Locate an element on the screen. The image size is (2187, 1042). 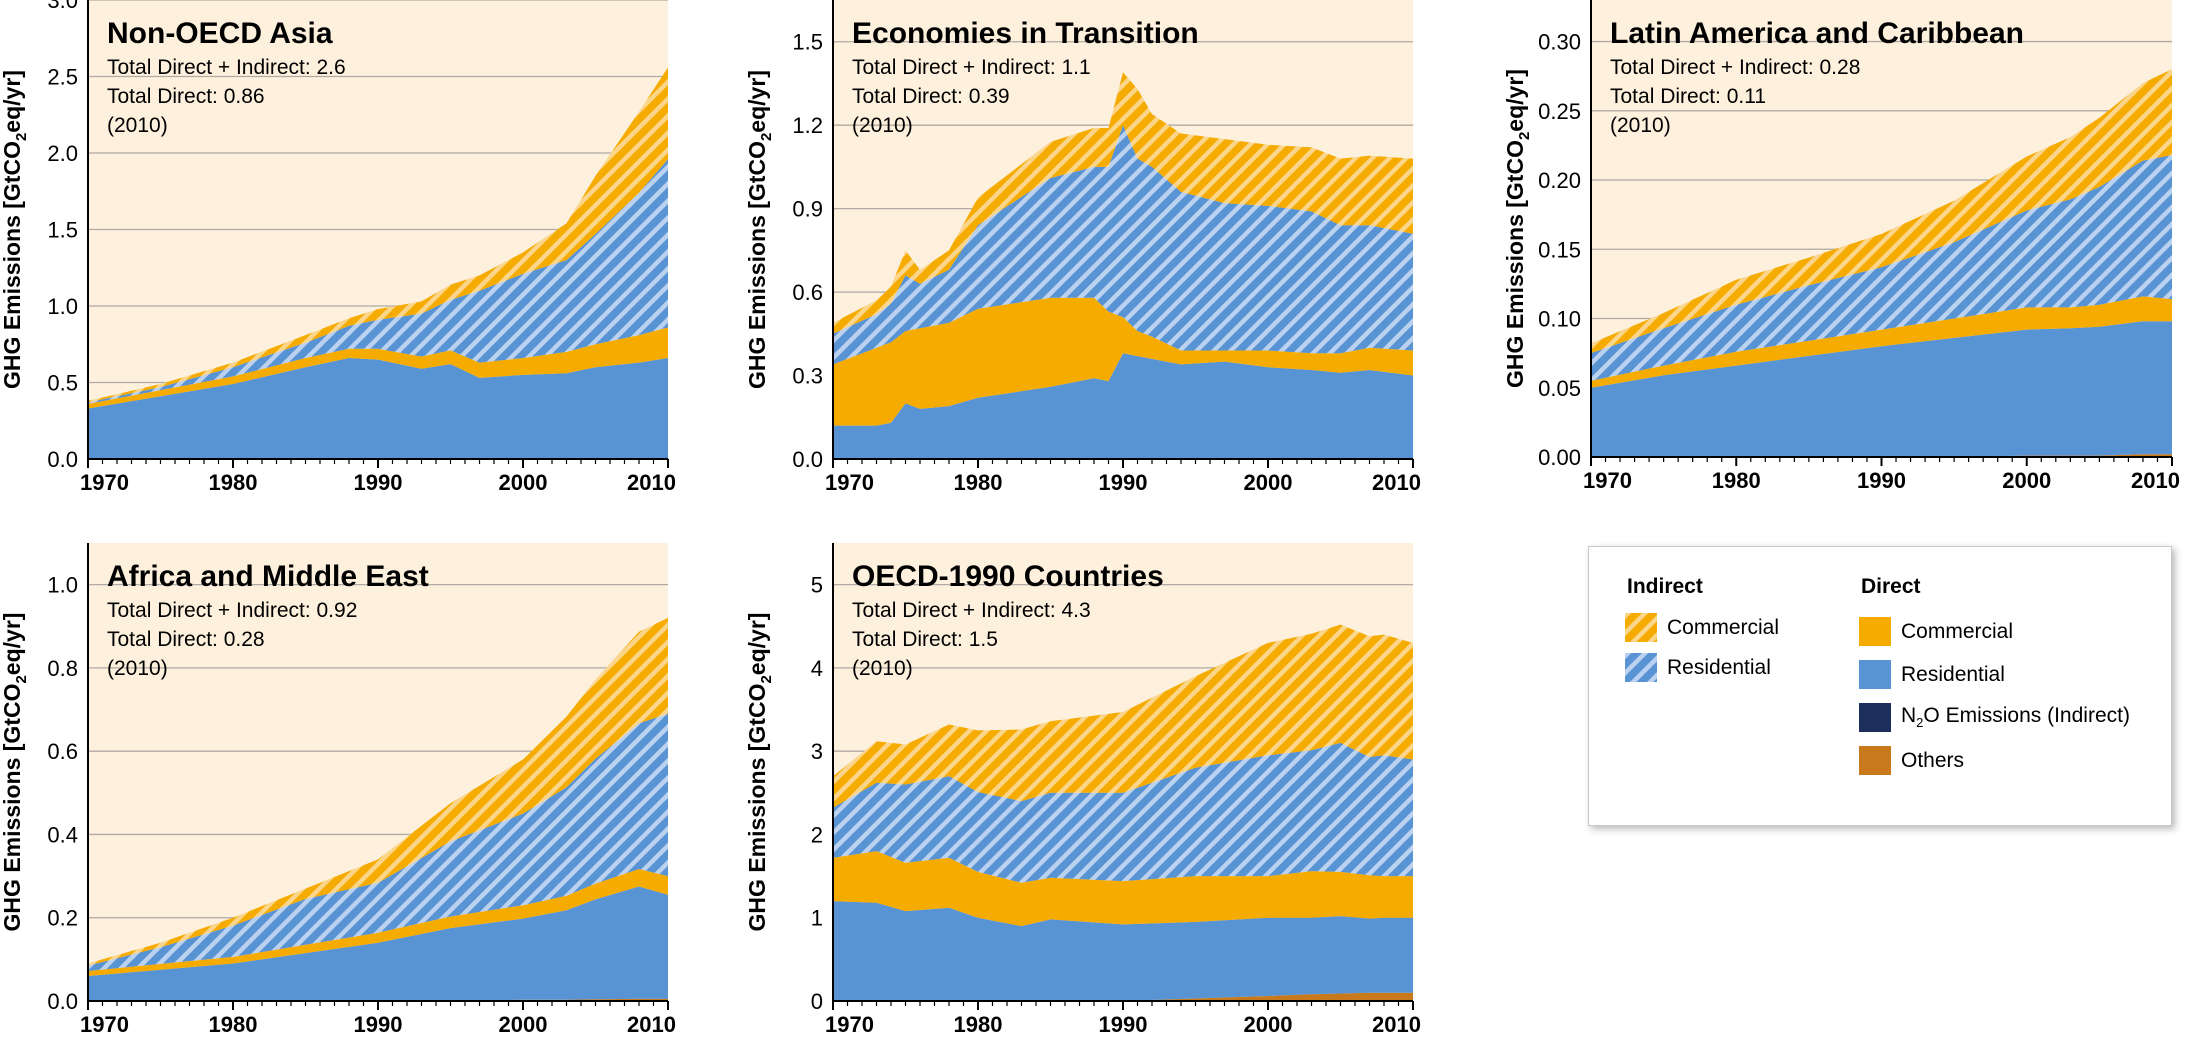
legend-item-others: Others is located at coordinates (1911, 760).